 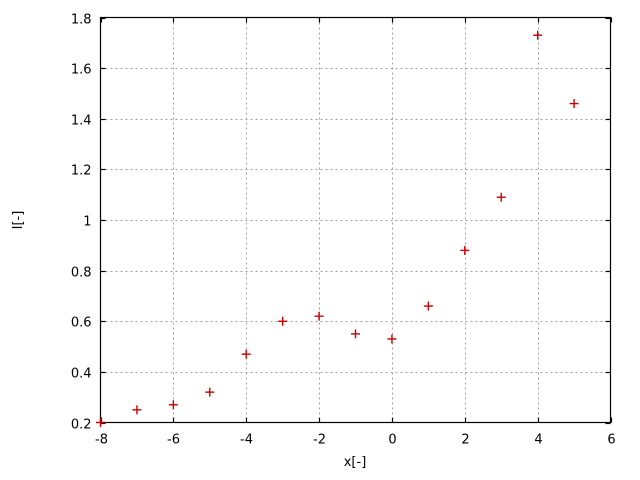 What do you see at coordinates (81, 171) in the screenshot?
I see `y-tick-label: 1.2` at bounding box center [81, 171].